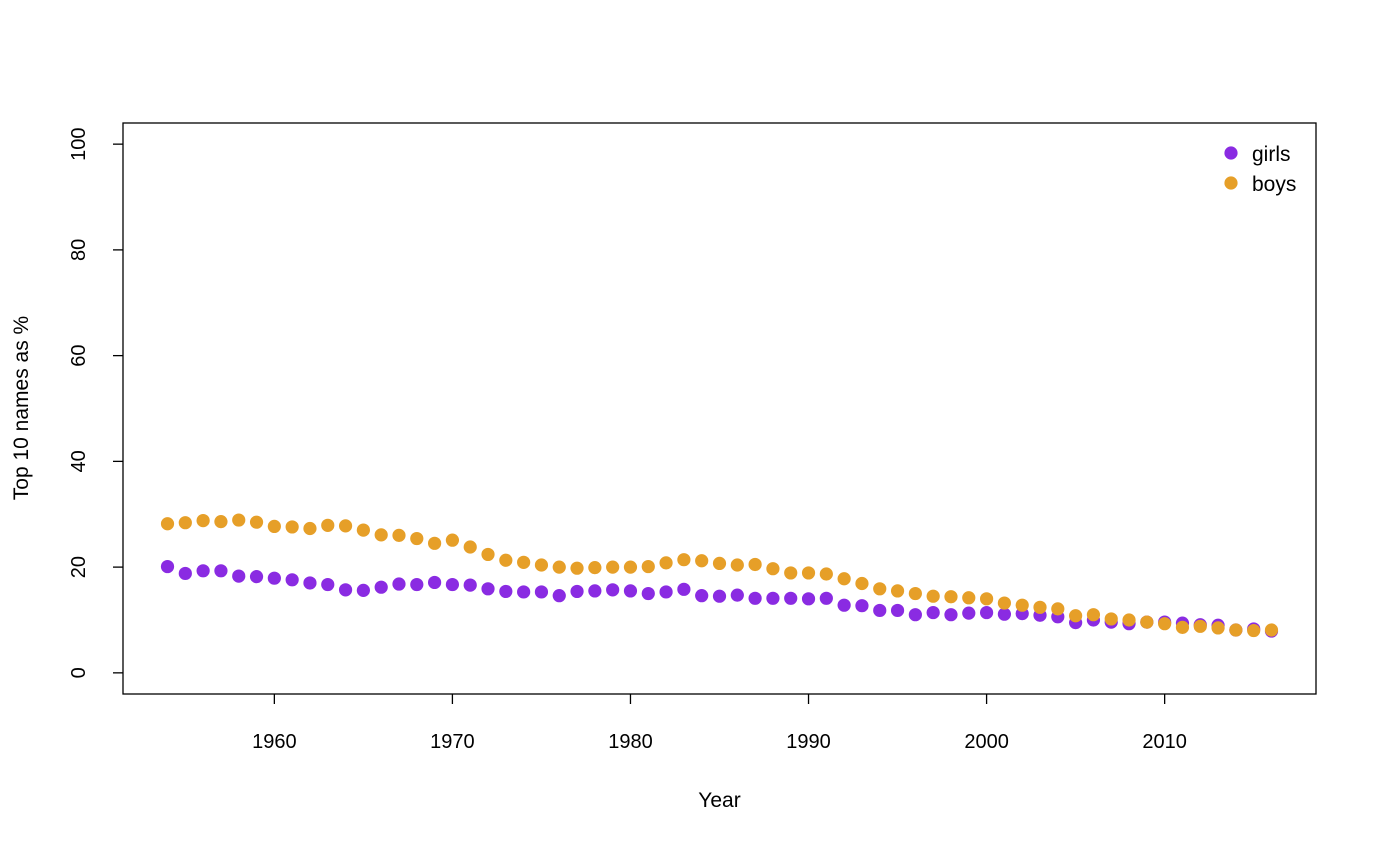 The image size is (1379, 848). What do you see at coordinates (915, 593) in the screenshot?
I see `point-boys-1996` at bounding box center [915, 593].